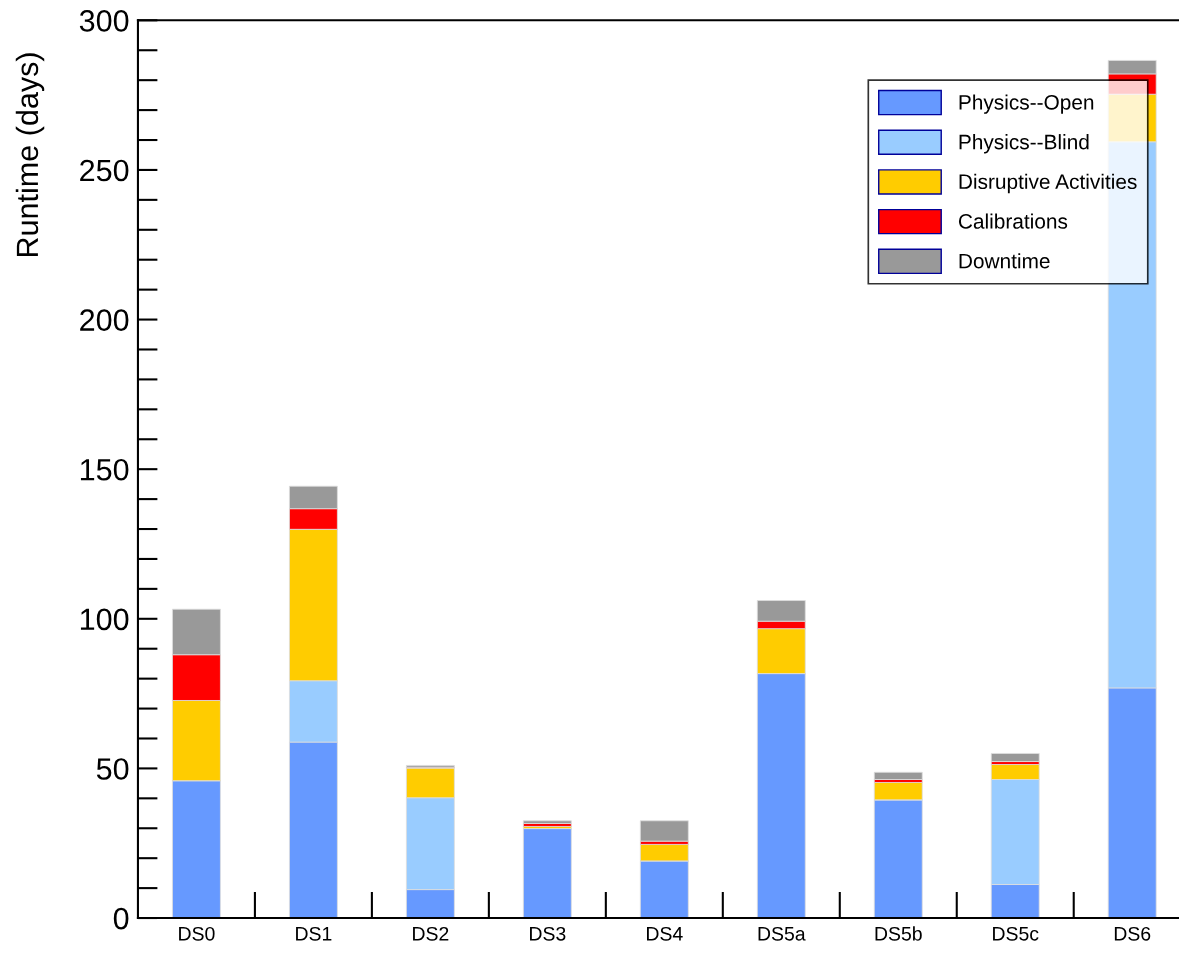 This screenshot has width=1179, height=954. I want to click on legend-label: Disruptive Activities, so click(1048, 183).